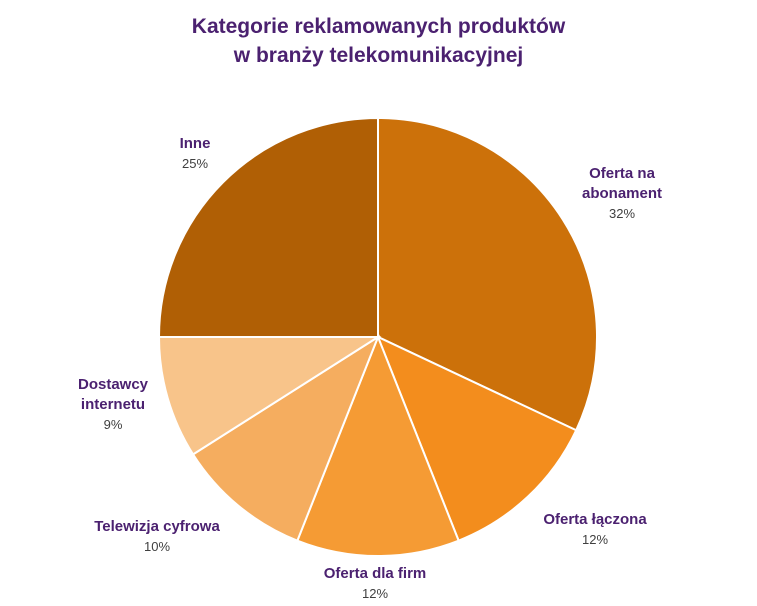 Image resolution: width=757 pixels, height=606 pixels. What do you see at coordinates (195, 163) in the screenshot?
I see `slice-label-percent: 25%` at bounding box center [195, 163].